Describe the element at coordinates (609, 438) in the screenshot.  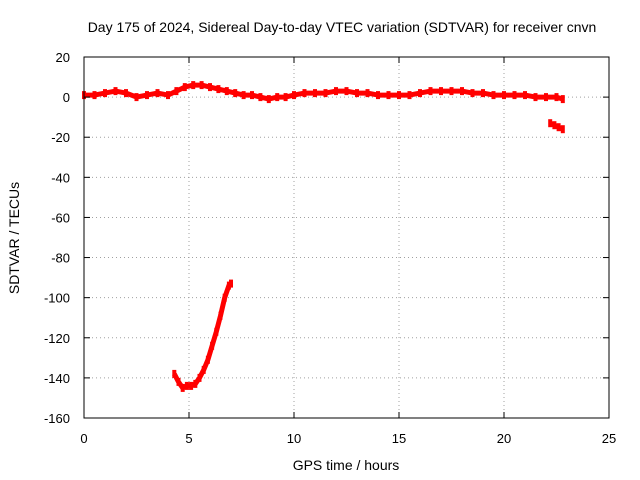
I see `x-tick-label: 25` at that location.